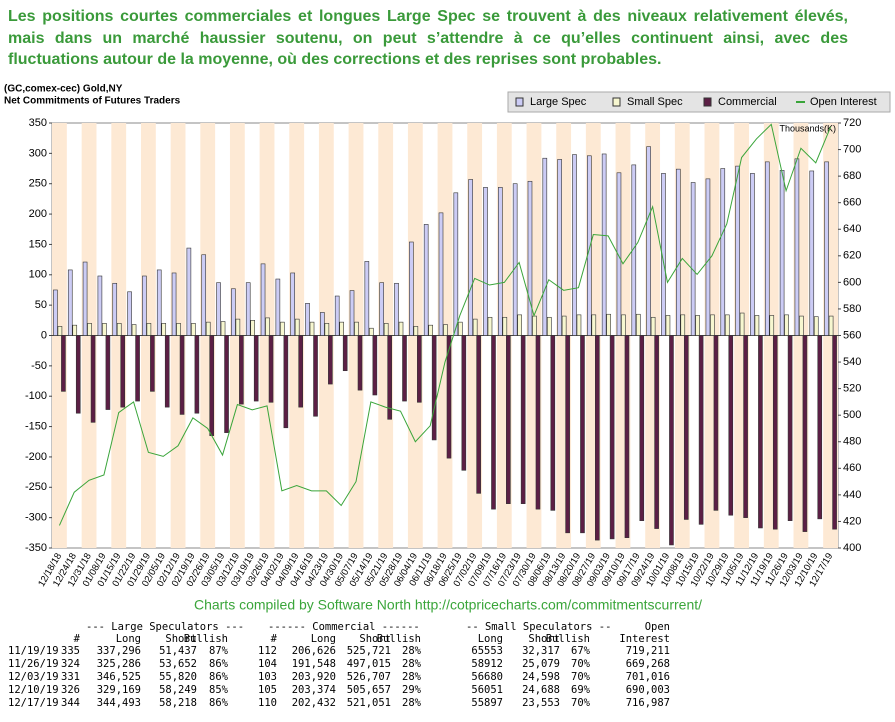  What do you see at coordinates (267, 664) in the screenshot?
I see `table-cell: 104` at bounding box center [267, 664].